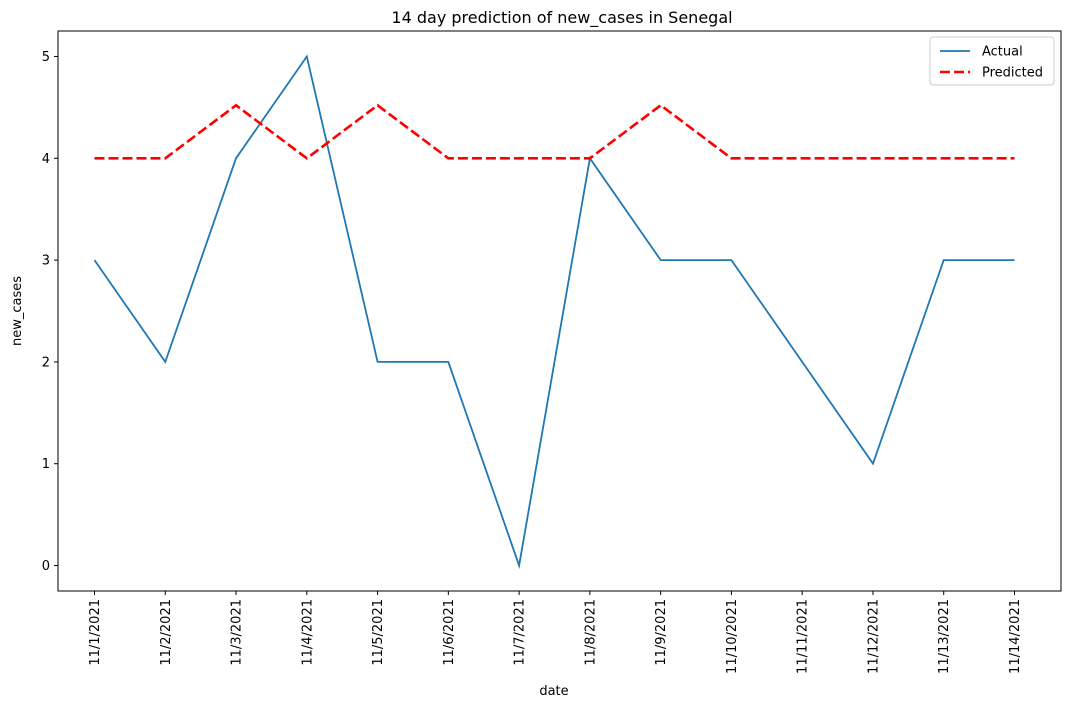 The width and height of the screenshot is (1070, 709). I want to click on x-axis-label: date, so click(553, 691).